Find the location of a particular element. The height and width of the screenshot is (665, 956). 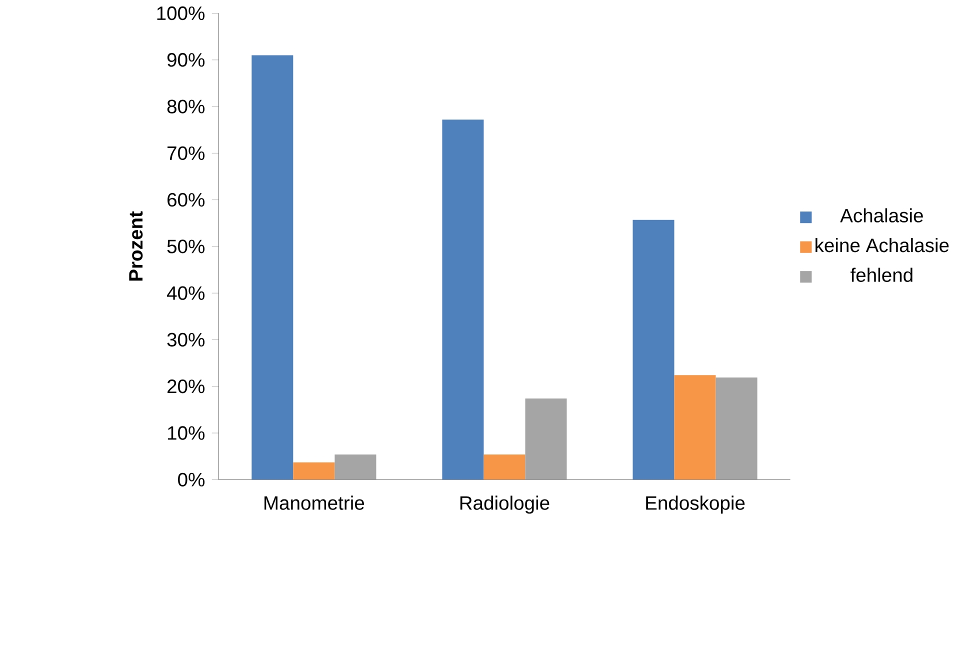

legend-label: Achalasie is located at coordinates (881, 215).